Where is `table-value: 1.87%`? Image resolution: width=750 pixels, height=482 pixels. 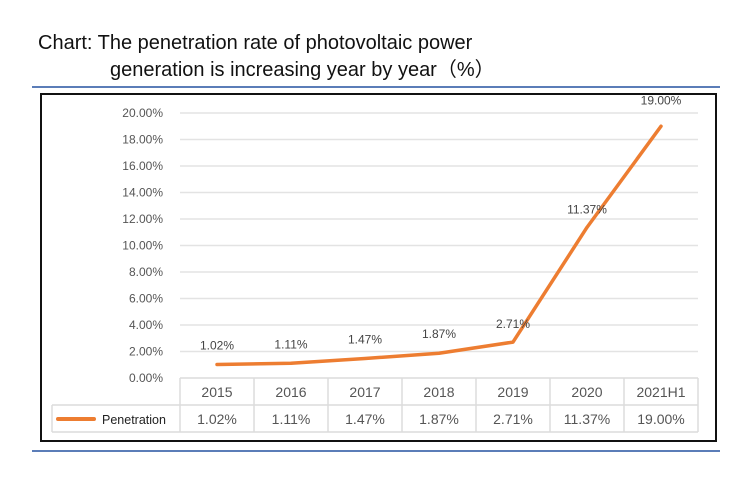 table-value: 1.87% is located at coordinates (439, 419).